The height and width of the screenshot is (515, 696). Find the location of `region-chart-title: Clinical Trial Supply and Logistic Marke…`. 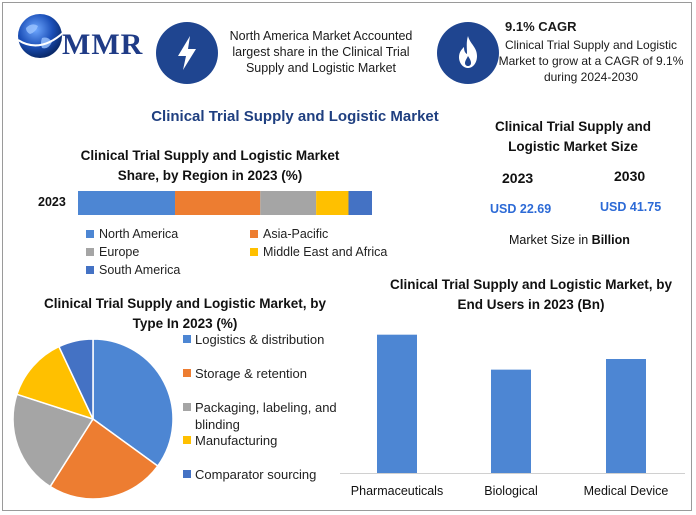

region-chart-title: Clinical Trial Supply and Logistic Marke… is located at coordinates (210, 165).